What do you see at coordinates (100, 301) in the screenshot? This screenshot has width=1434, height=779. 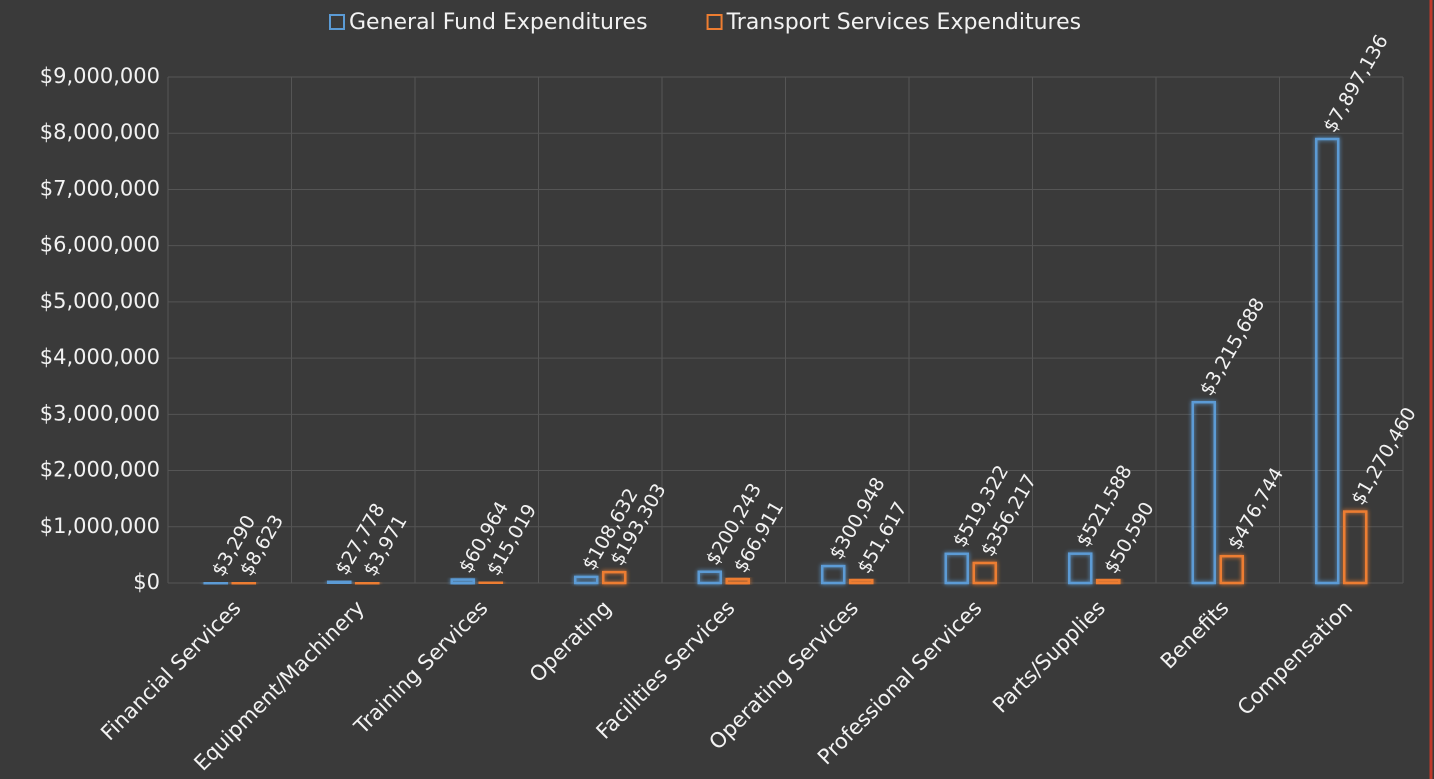 I see `y-tick-label: $5,000,000` at bounding box center [100, 301].